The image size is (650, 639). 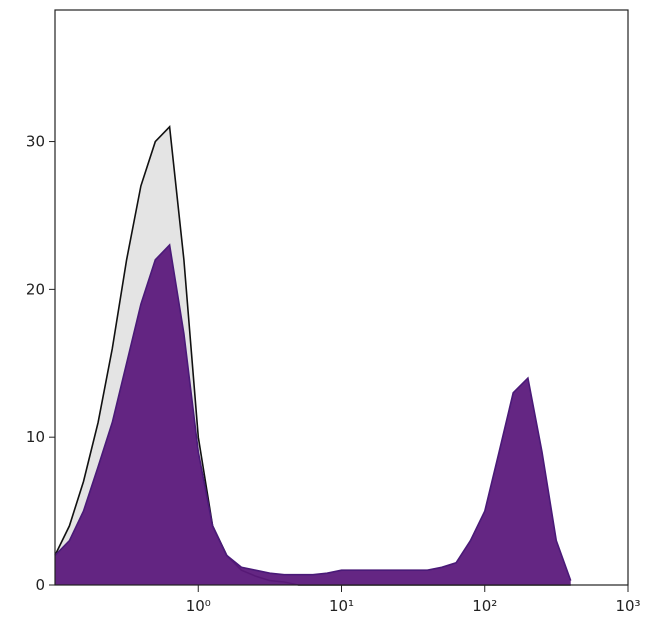 What do you see at coordinates (627, 606) in the screenshot?
I see `x-tick-label: 10³` at bounding box center [627, 606].